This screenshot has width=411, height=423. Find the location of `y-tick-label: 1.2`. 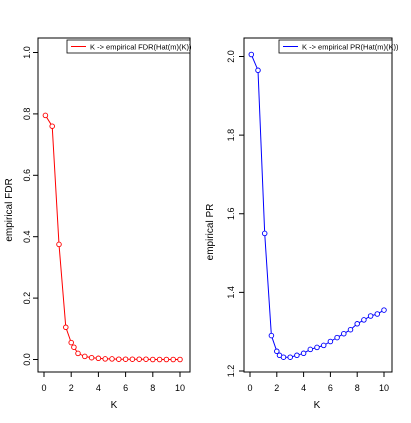

y-tick-label: 1.2 is located at coordinates (231, 371).